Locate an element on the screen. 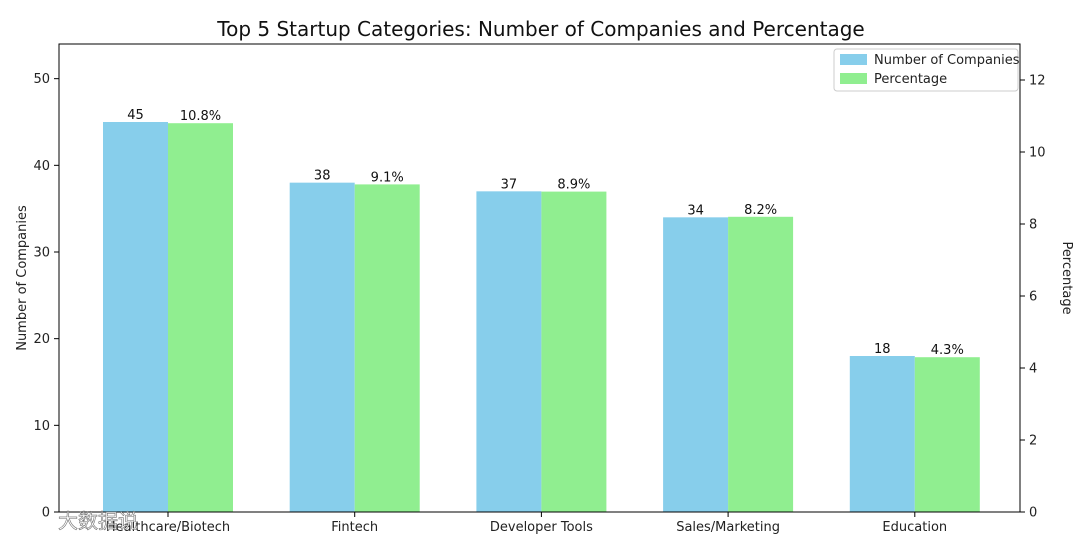  data-label-percentage-0: 10.8% is located at coordinates (200, 116).